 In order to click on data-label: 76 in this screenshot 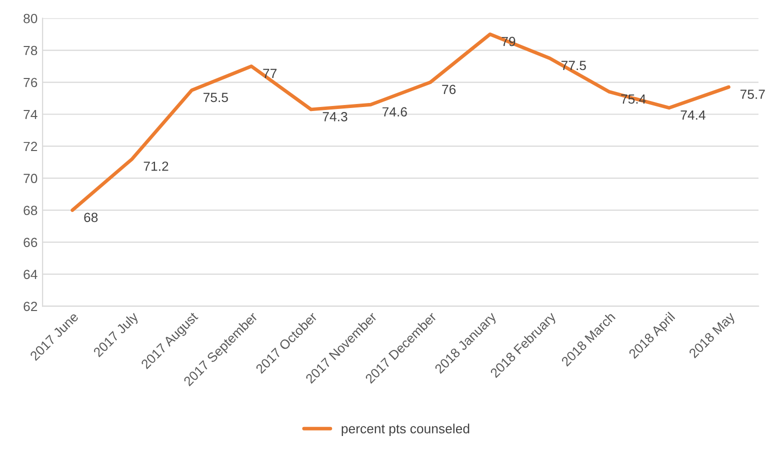, I will do `click(449, 89)`.